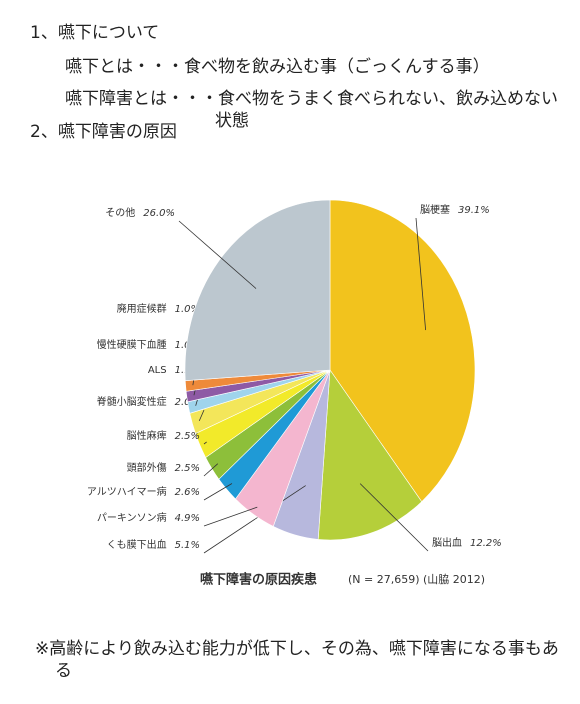 Image resolution: width=580 pixels, height=704 pixels. What do you see at coordinates (297, 660) in the screenshot?
I see `footnote: ※高齢により飲み込む能力が低下し、その為、嚥下障害になる事もある` at bounding box center [297, 660].